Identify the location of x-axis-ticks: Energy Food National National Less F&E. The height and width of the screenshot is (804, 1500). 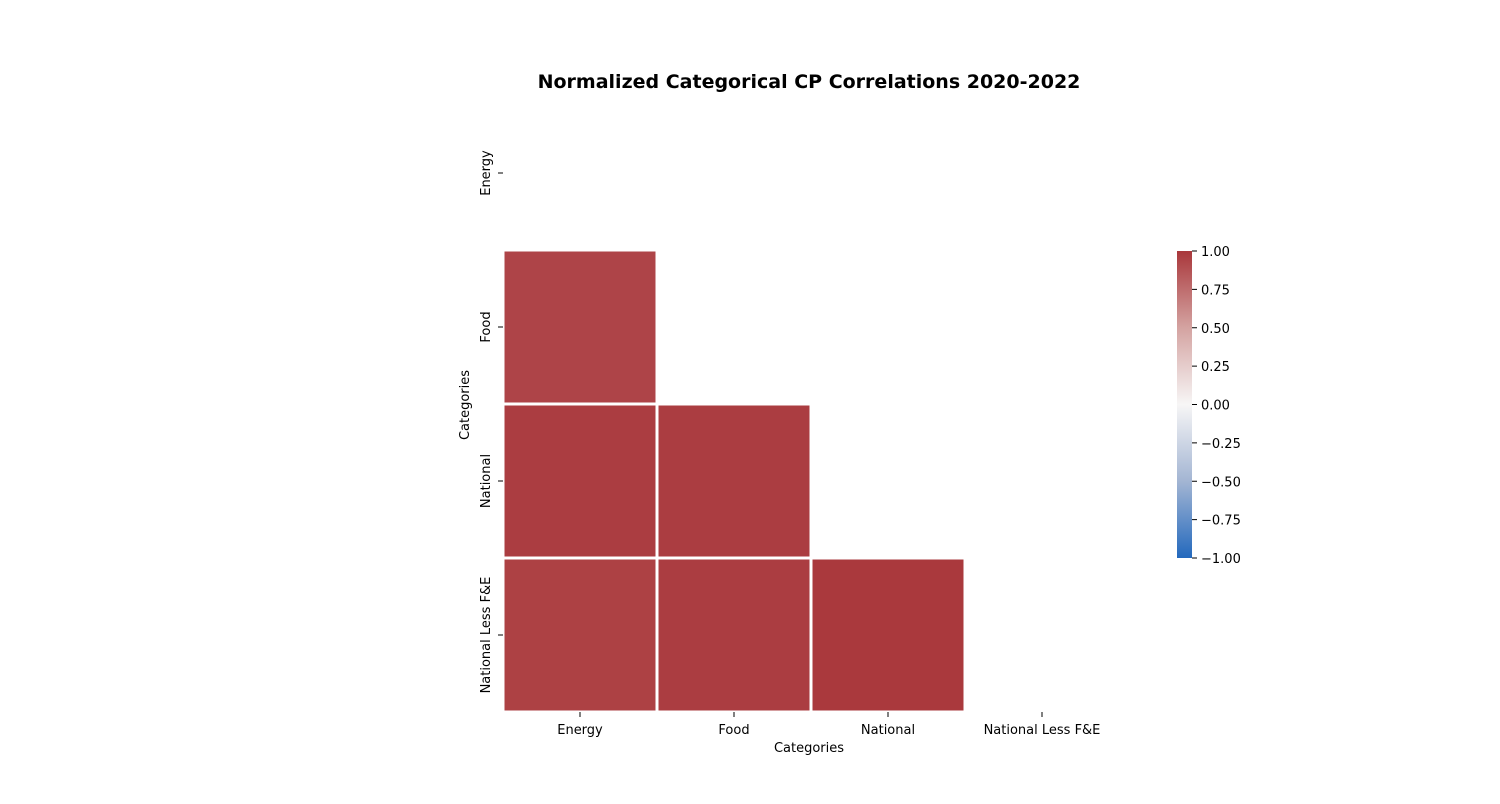
(828, 725).